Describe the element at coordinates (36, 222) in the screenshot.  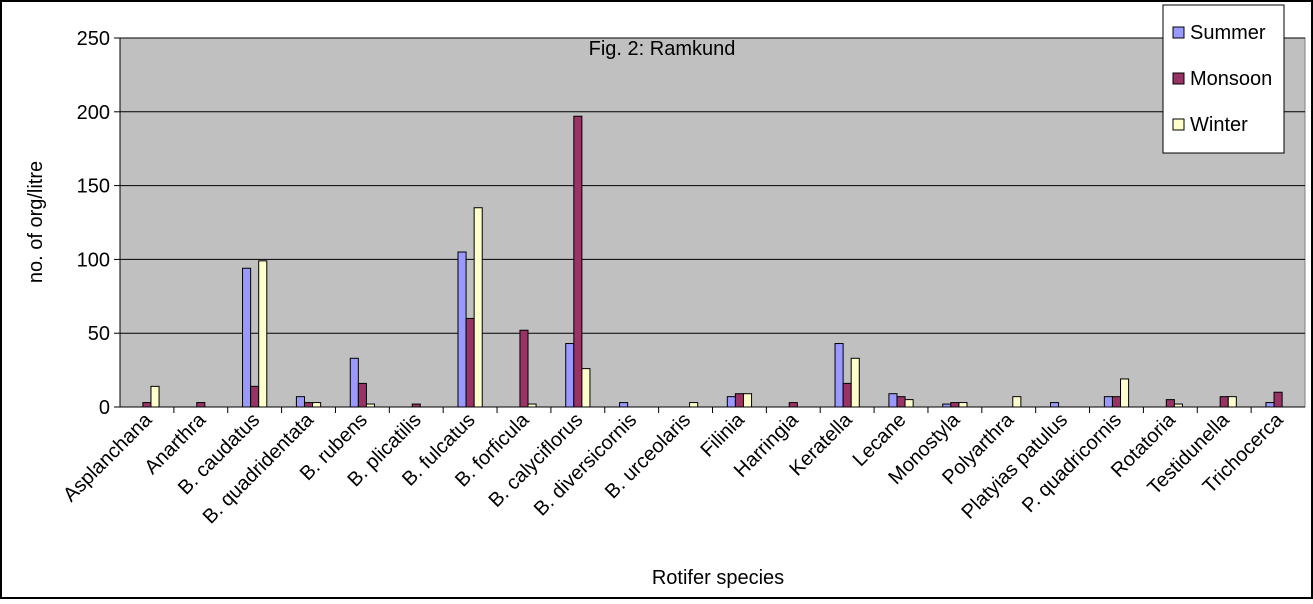
I see `y-axis-label: no. of org/litre` at that location.